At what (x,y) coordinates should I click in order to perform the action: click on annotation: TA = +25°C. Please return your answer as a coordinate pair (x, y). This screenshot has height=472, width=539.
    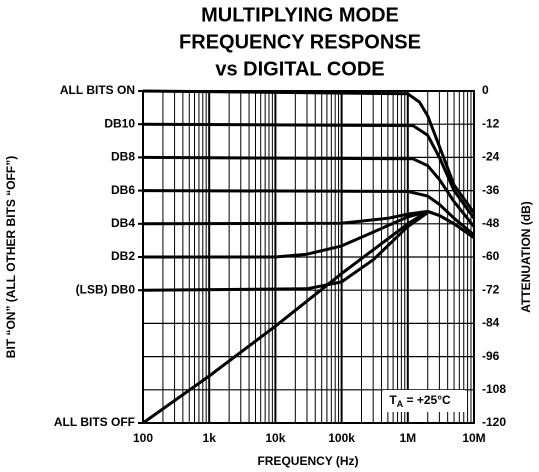
    Looking at the image, I should click on (420, 401).